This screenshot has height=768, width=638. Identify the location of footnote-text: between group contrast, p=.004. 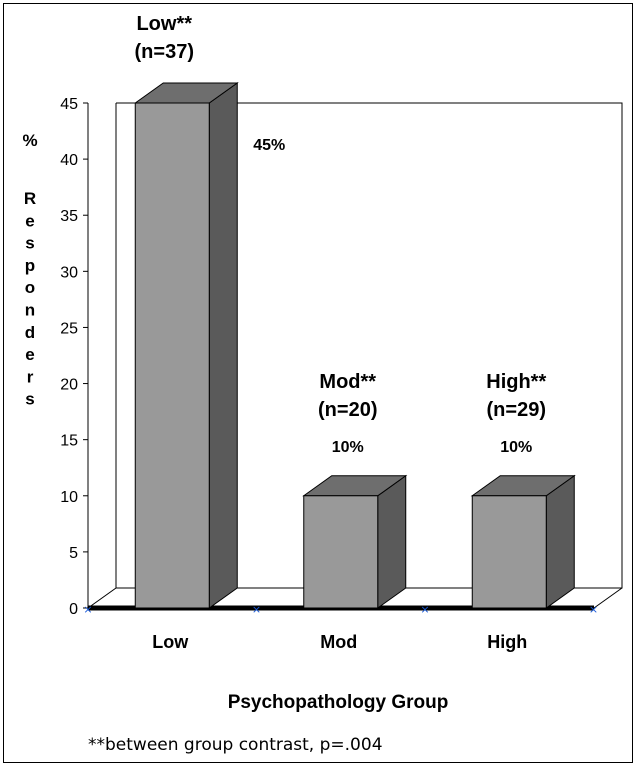
(244, 745).